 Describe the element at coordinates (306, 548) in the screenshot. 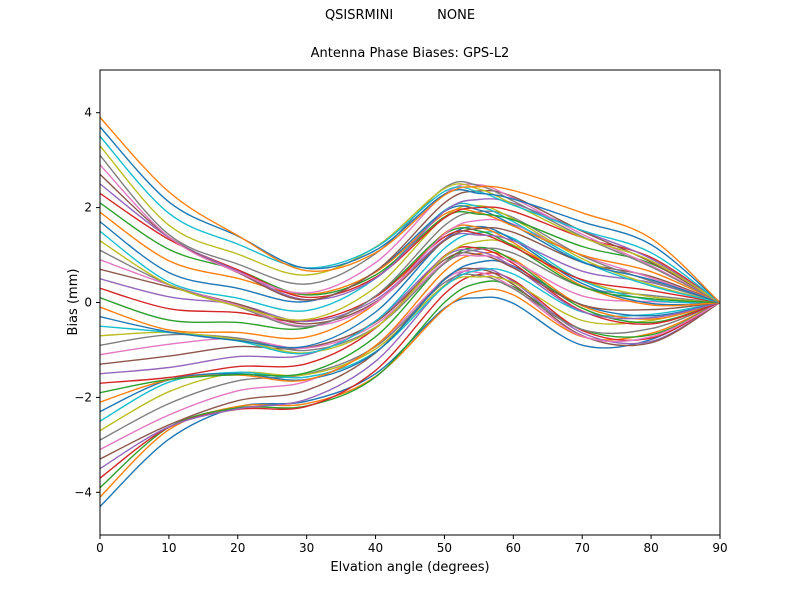

I see `x-tick-label: 30` at that location.